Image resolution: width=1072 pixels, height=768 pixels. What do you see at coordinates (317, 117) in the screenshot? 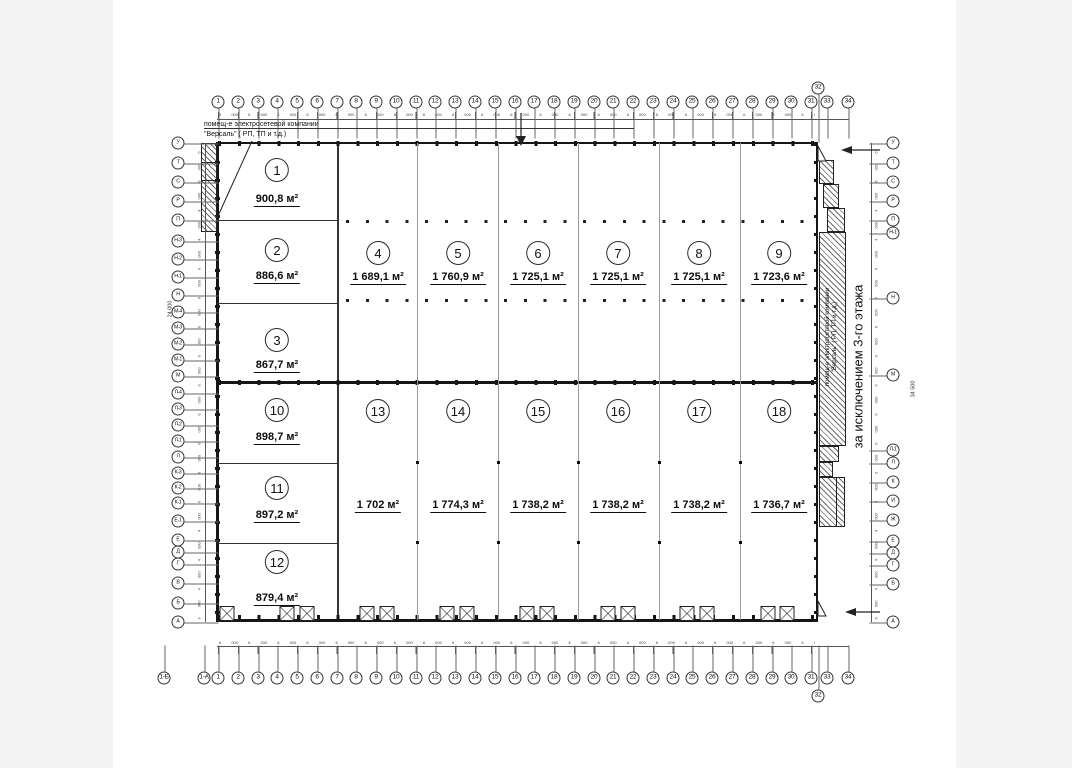
I see `axis-bubble-top: 6` at bounding box center [317, 117].